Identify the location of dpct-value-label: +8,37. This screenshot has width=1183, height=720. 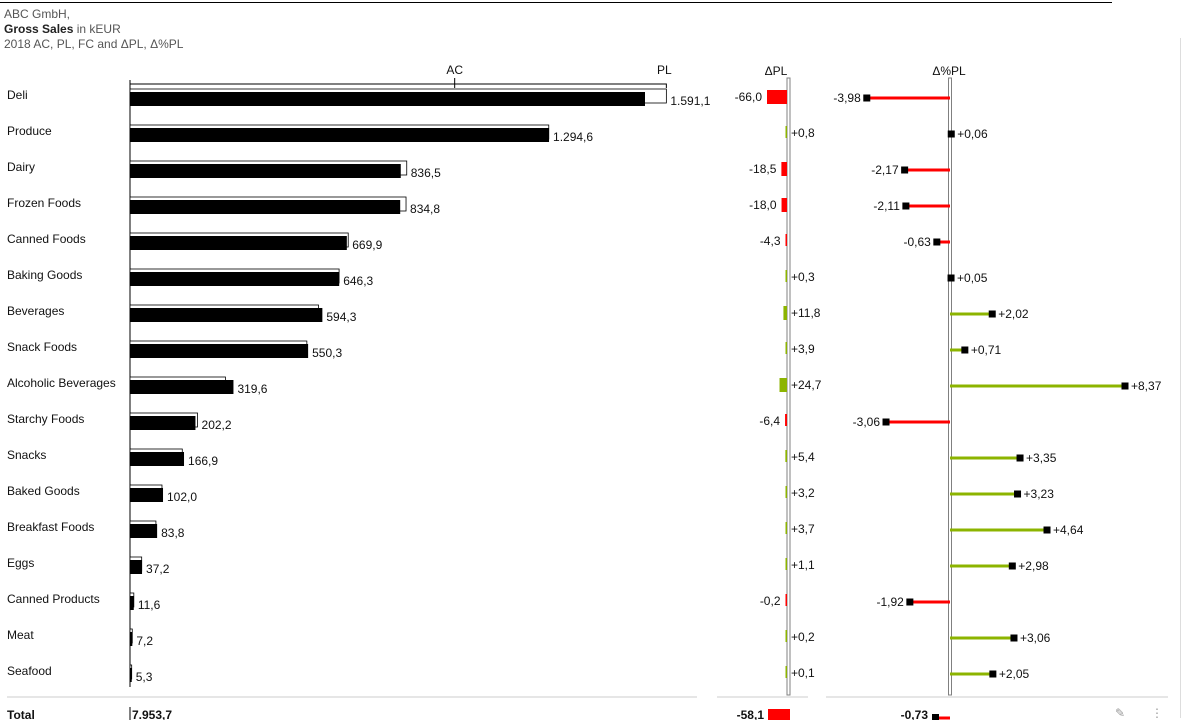
(1146, 386).